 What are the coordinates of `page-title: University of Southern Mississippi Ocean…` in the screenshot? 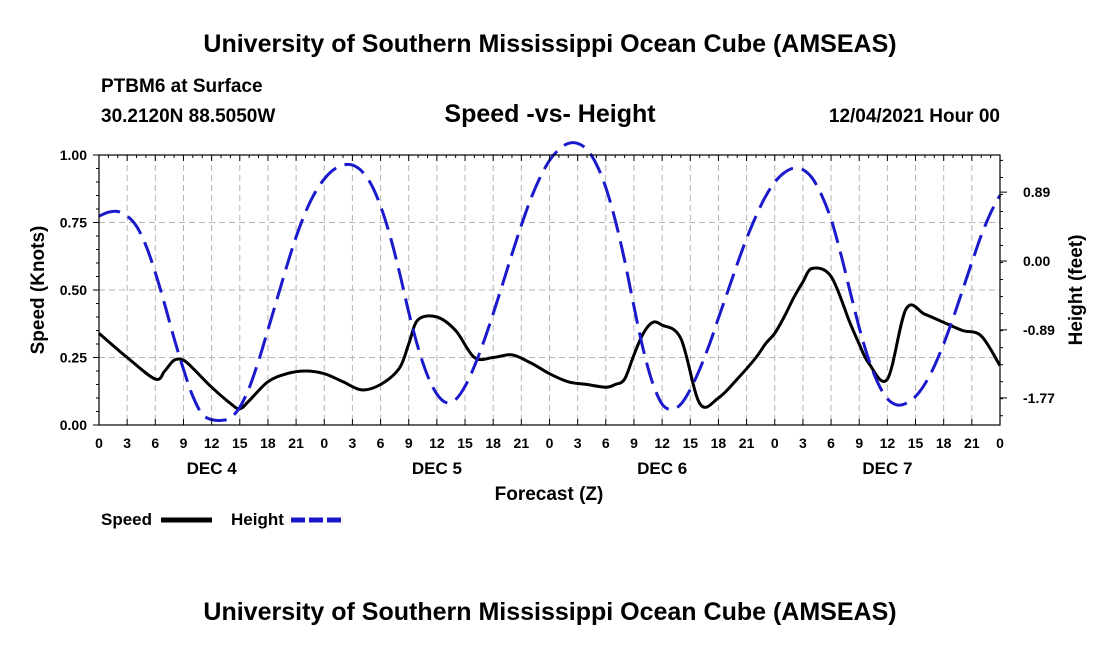 It's located at (550, 44).